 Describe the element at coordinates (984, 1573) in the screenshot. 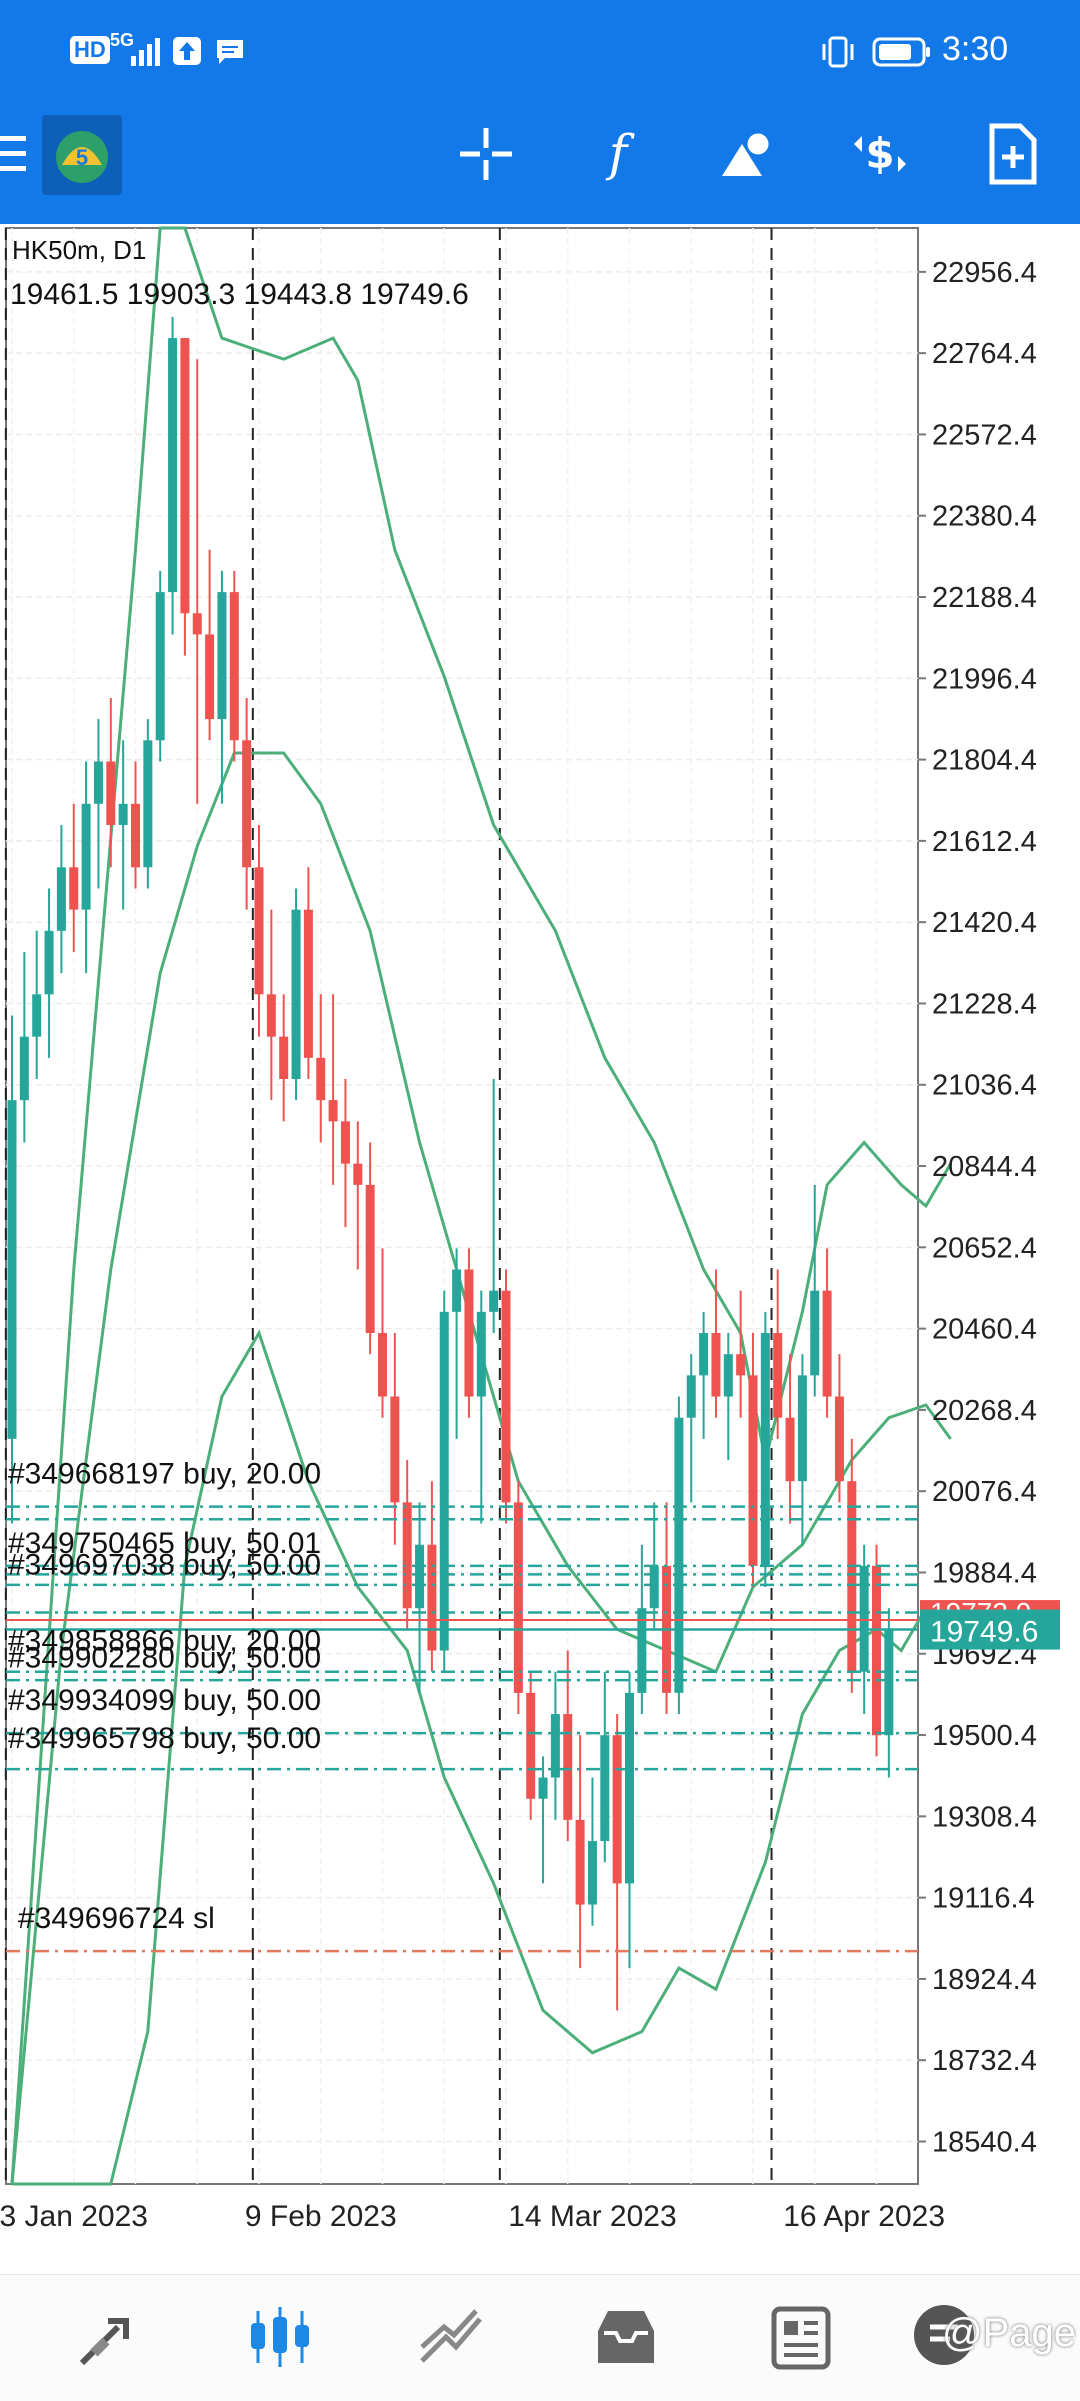

I see `price-label: 19884.4` at that location.